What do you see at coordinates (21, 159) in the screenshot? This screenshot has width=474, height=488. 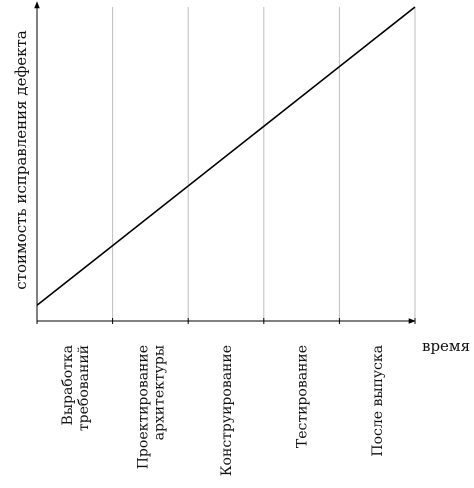 I see `y-axis-label: стоимость исправления дефекта` at bounding box center [21, 159].